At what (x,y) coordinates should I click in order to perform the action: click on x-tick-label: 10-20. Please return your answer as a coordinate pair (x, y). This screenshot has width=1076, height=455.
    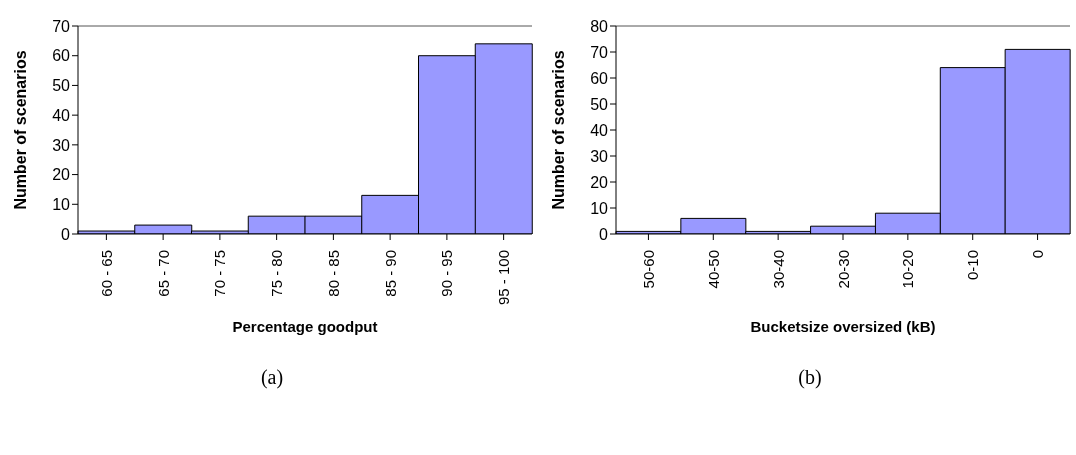
    Looking at the image, I should click on (908, 269).